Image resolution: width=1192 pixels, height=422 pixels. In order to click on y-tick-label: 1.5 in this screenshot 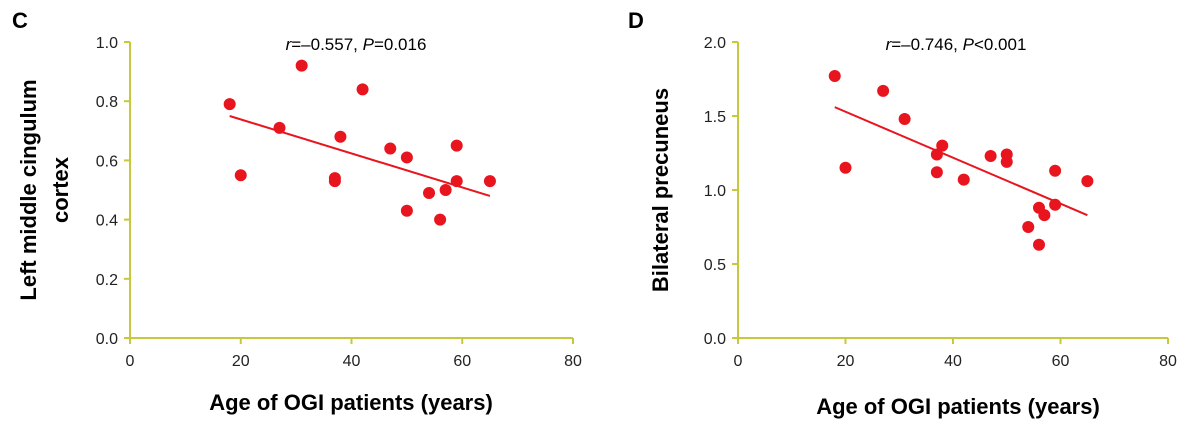, I will do `click(715, 117)`.